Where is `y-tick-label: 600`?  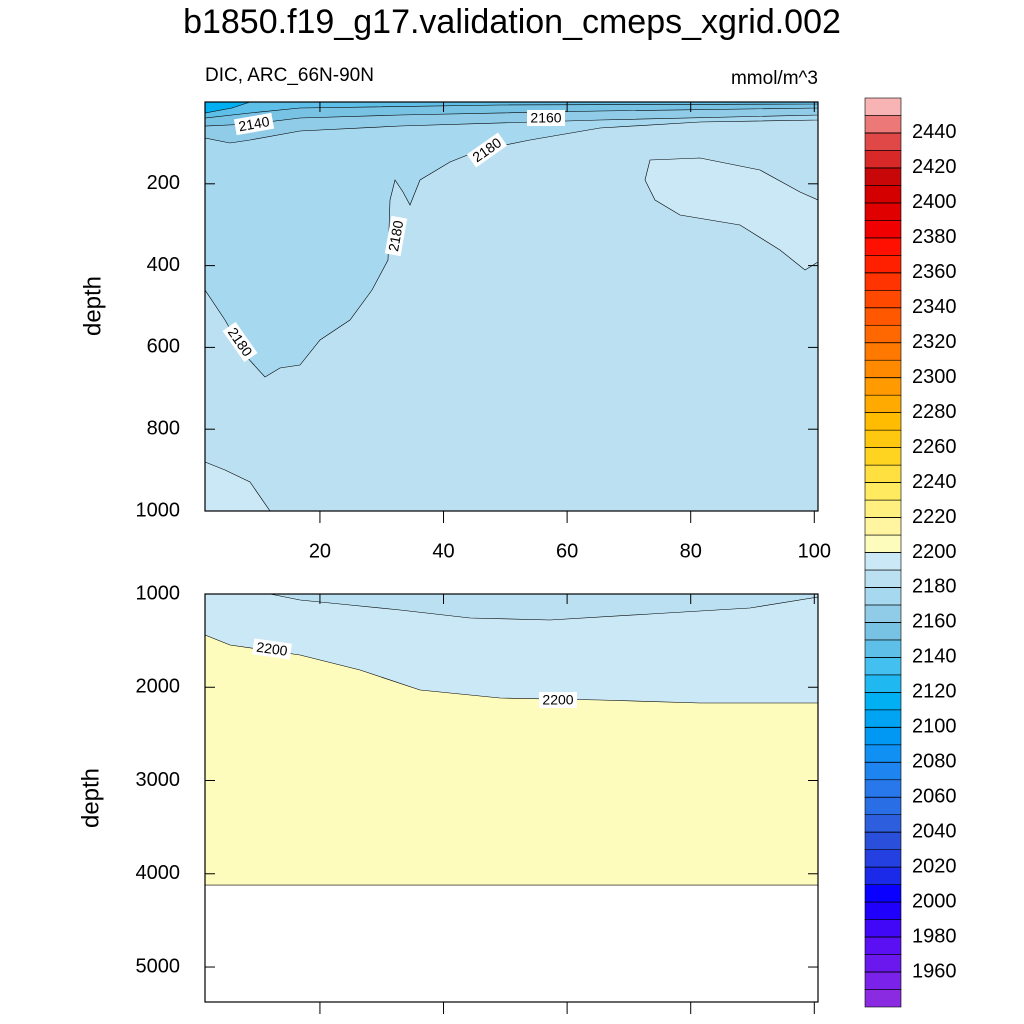
y-tick-label: 600 is located at coordinates (163, 347).